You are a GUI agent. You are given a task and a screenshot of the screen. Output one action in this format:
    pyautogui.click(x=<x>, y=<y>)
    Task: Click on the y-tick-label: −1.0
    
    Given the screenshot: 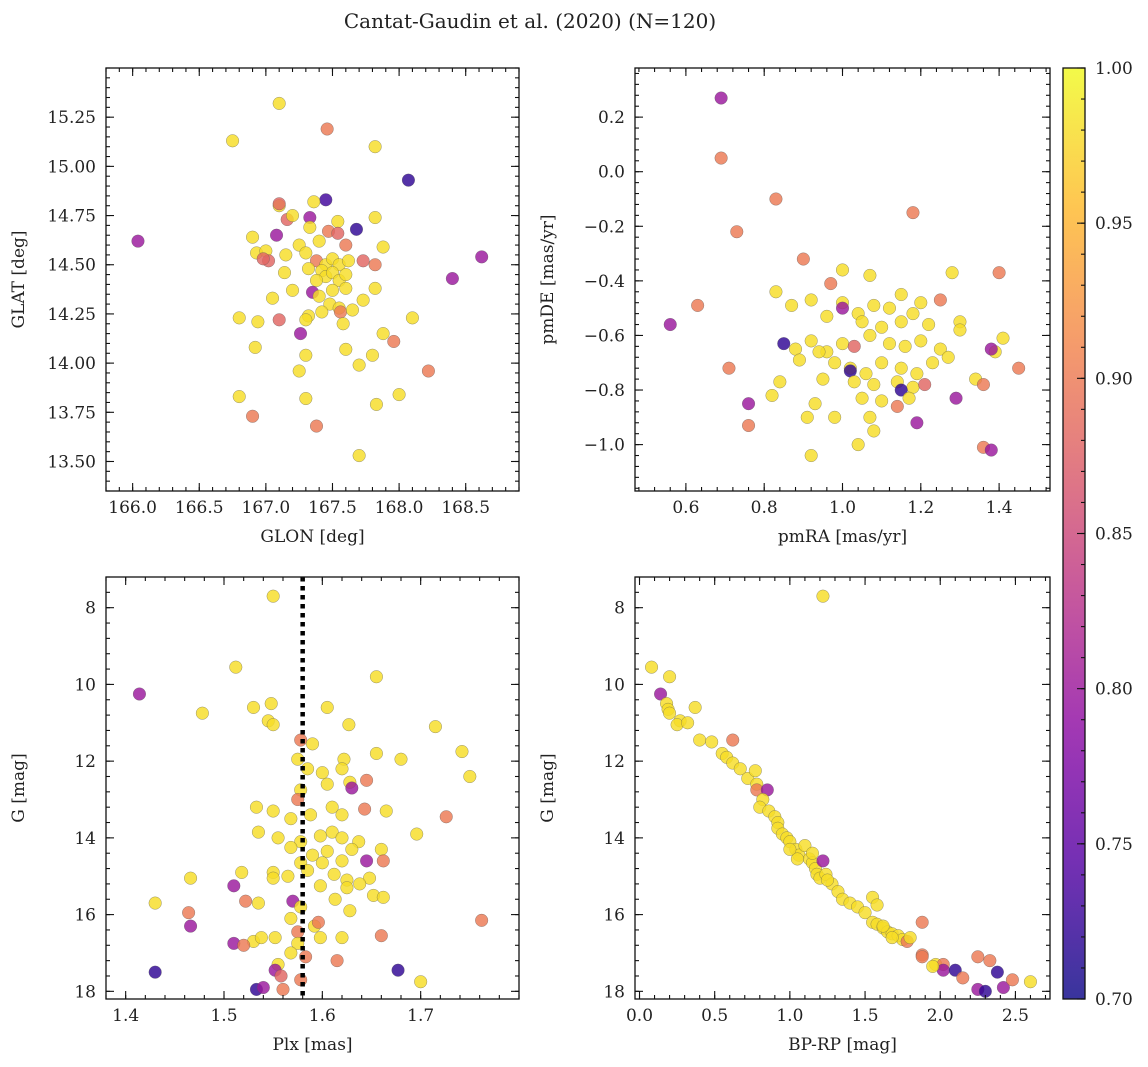 What is the action you would take?
    pyautogui.click(x=604, y=446)
    